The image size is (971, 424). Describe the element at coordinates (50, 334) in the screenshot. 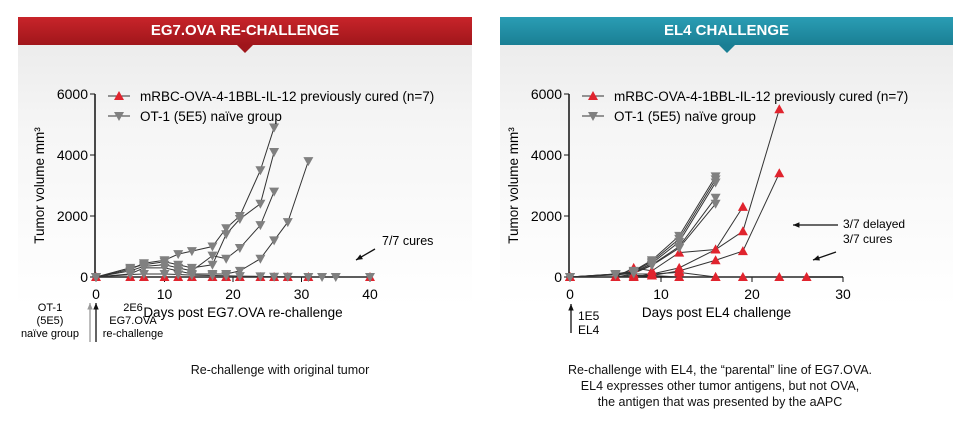

I see `annotation-ot1: naïve group` at that location.